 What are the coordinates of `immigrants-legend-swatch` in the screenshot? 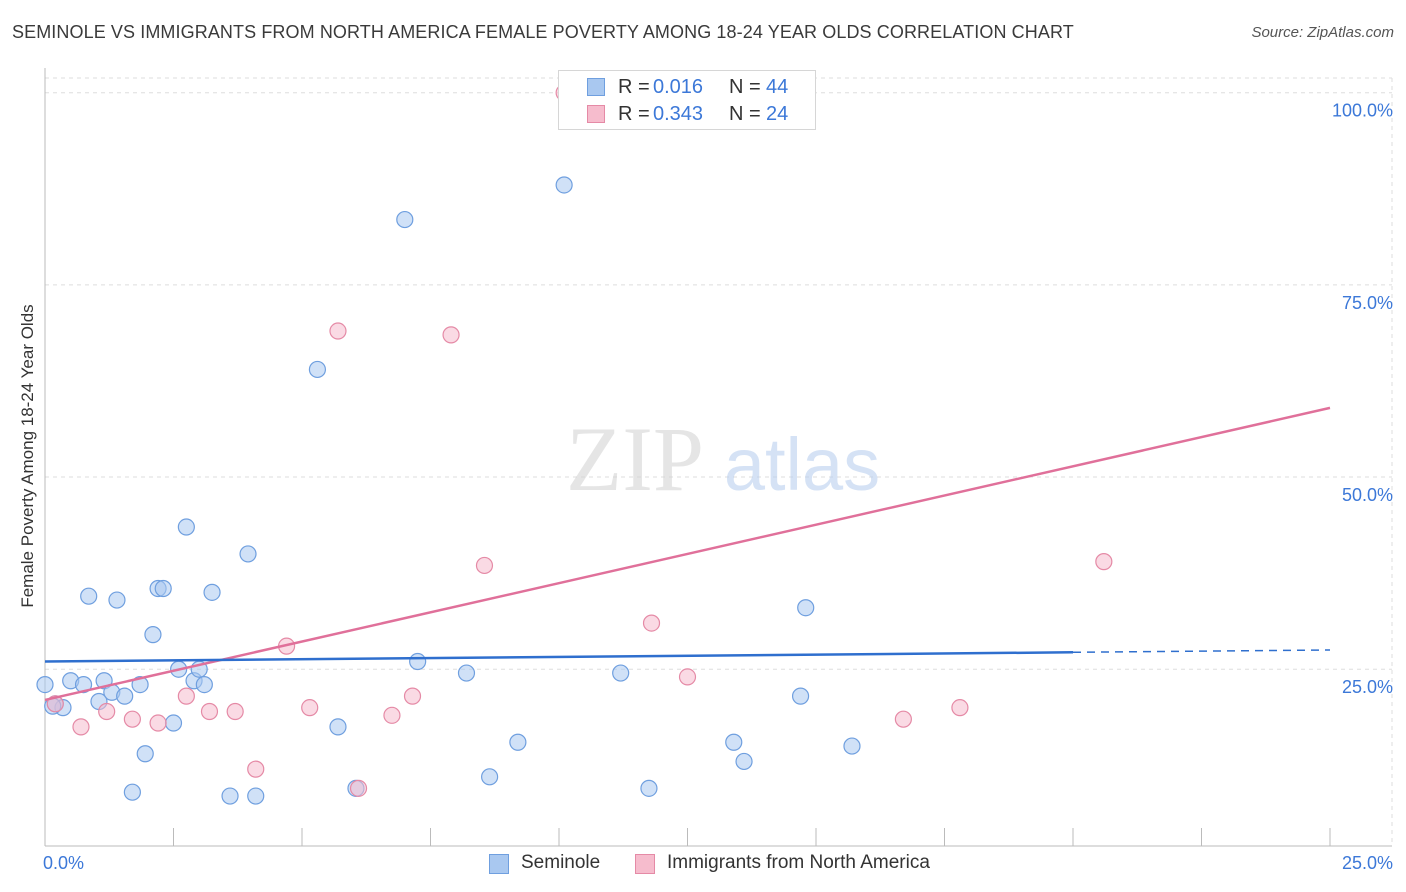 It's located at (645, 864).